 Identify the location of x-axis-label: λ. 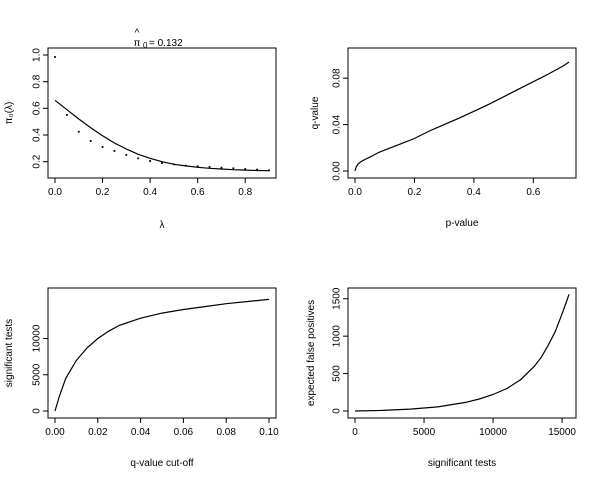
(162, 225).